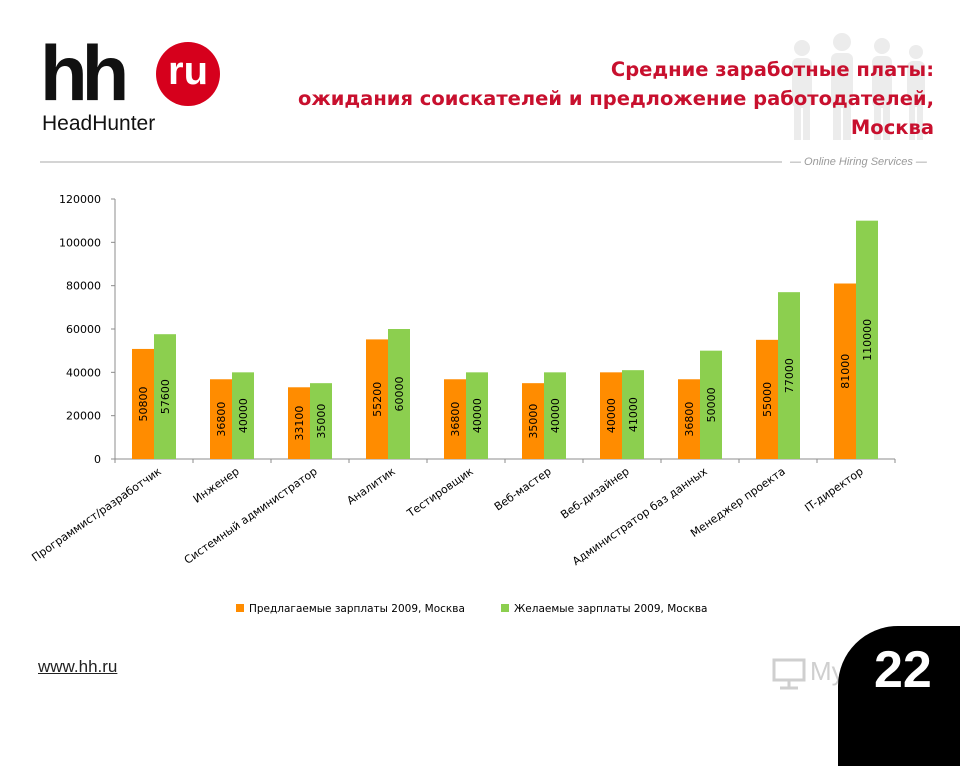  What do you see at coordinates (789, 674) in the screenshot?
I see `presentation-icon` at bounding box center [789, 674].